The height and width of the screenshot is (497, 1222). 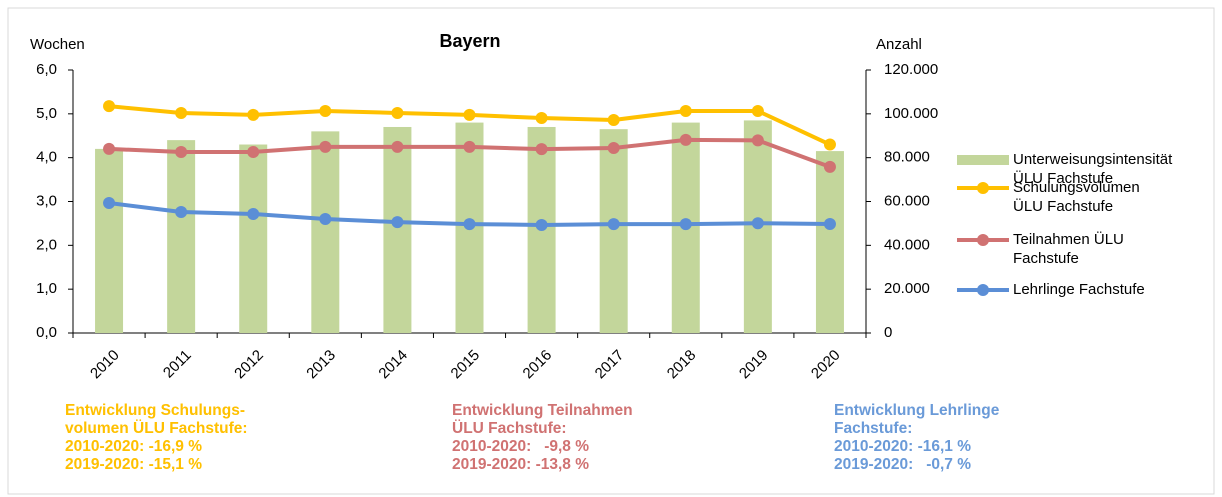 What do you see at coordinates (888, 332) in the screenshot?
I see `y2-tick-label: 0` at bounding box center [888, 332].